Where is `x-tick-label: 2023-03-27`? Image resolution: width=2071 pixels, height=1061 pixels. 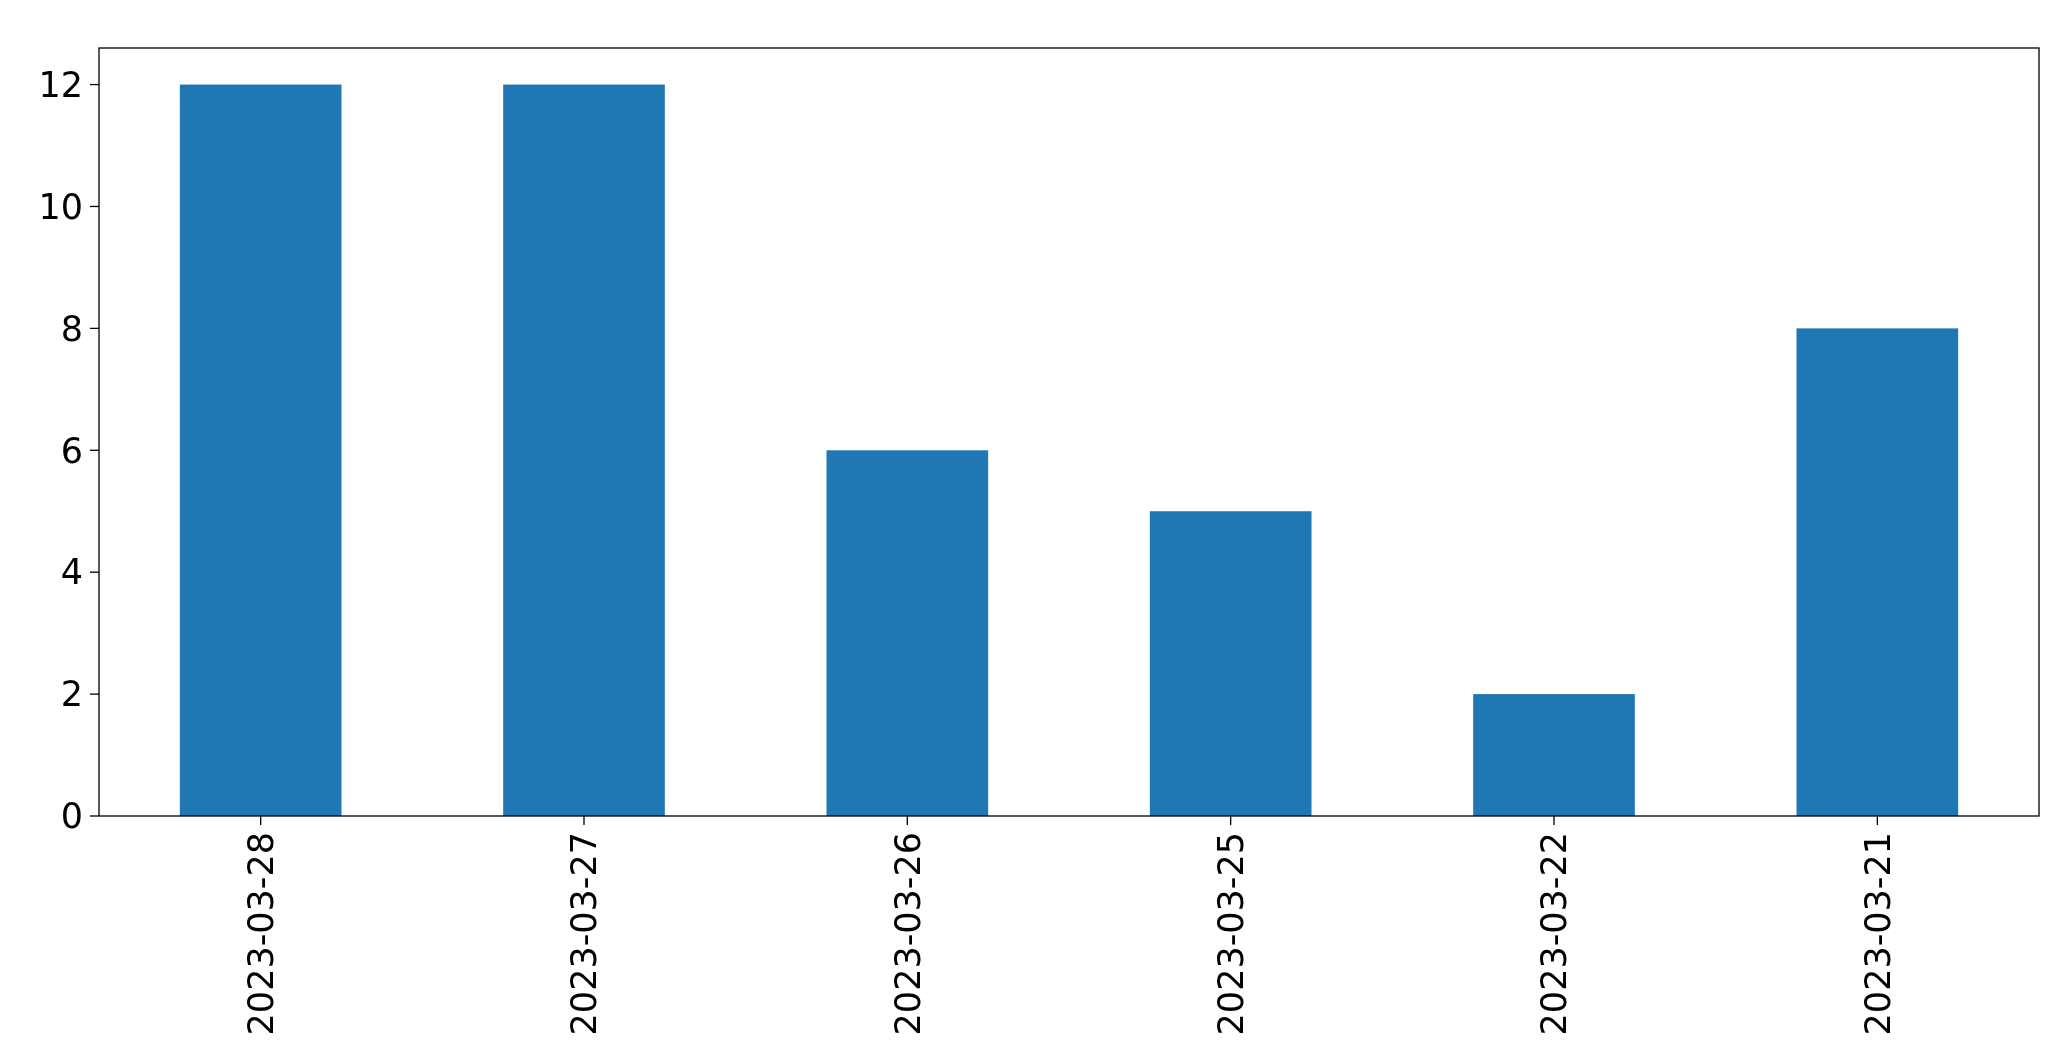
x-tick-label: 2023-03-27 is located at coordinates (584, 934).